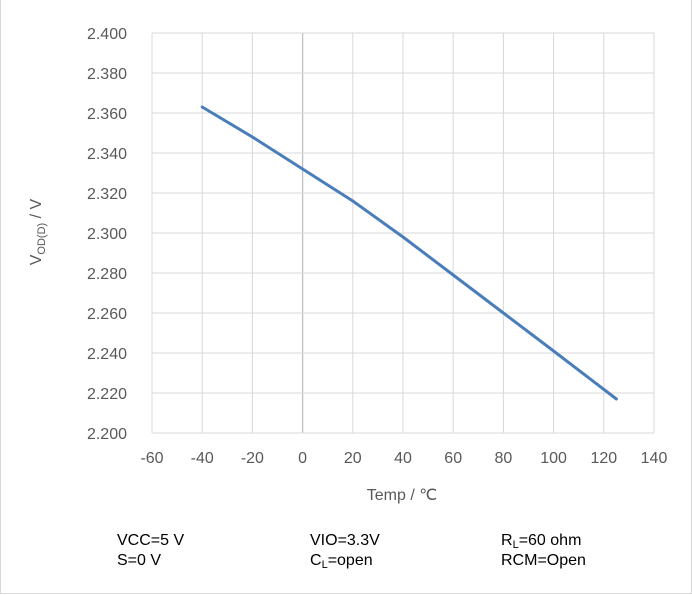 The width and height of the screenshot is (692, 595). I want to click on x-tick-label: 120, so click(603, 458).